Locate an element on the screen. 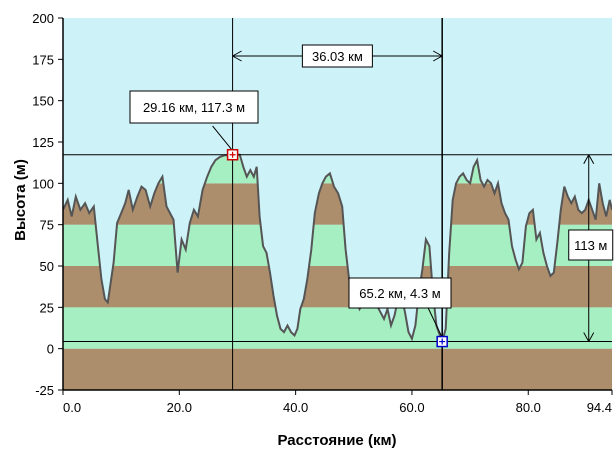  x-axis-title: Расстояние (км) is located at coordinates (336, 440).